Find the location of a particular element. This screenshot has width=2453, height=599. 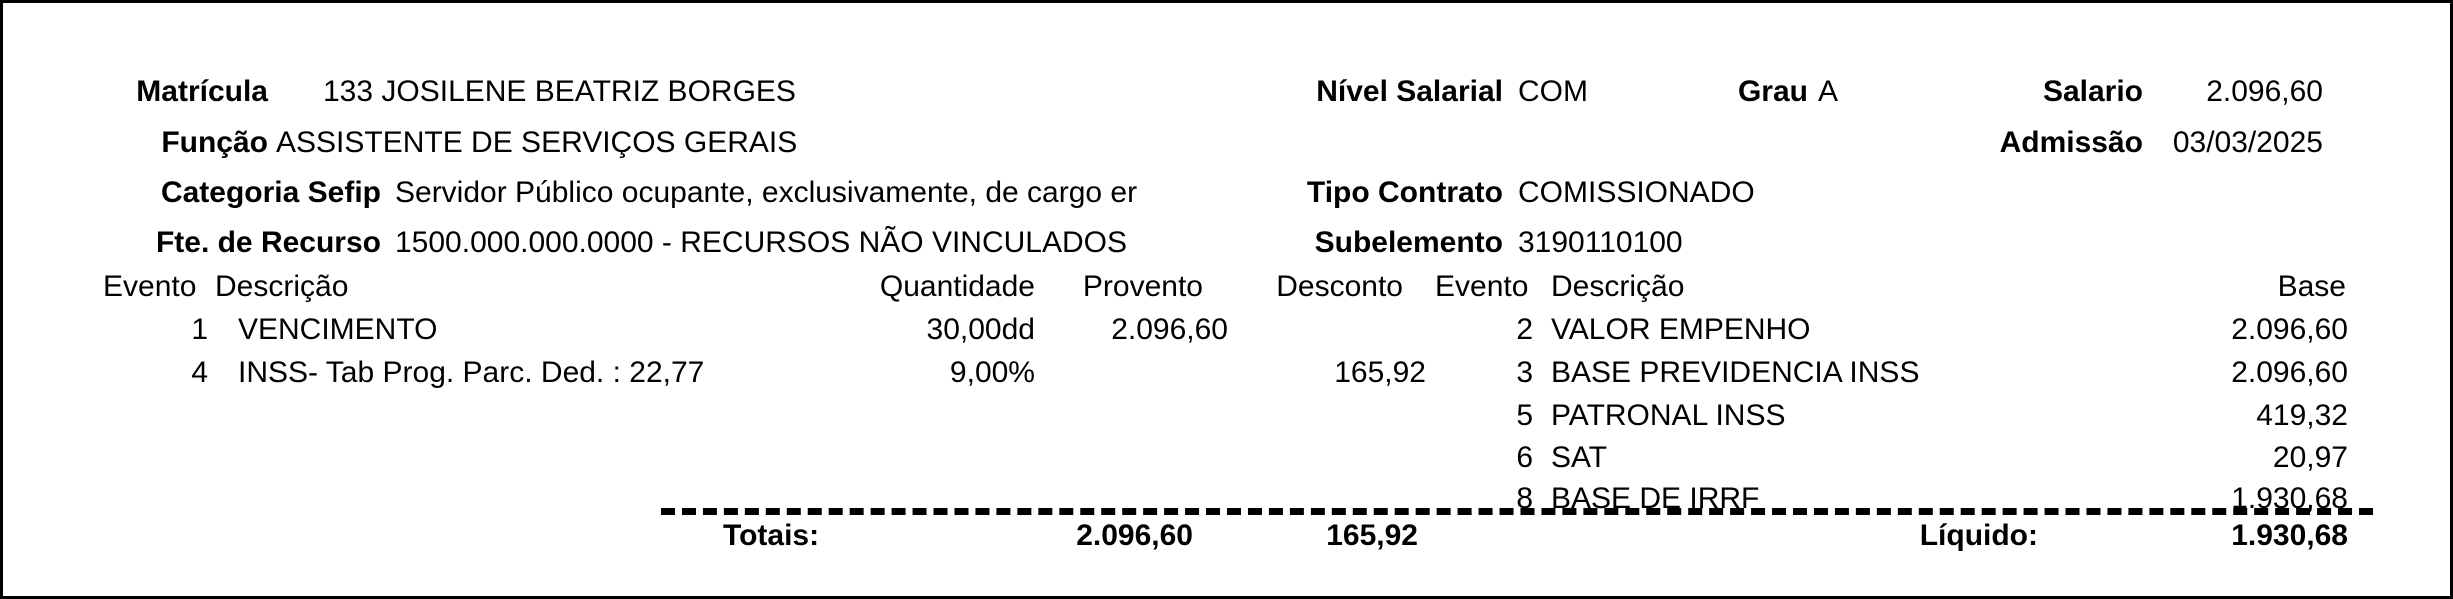

evento-quantidade: 9,00% is located at coordinates (992, 372).